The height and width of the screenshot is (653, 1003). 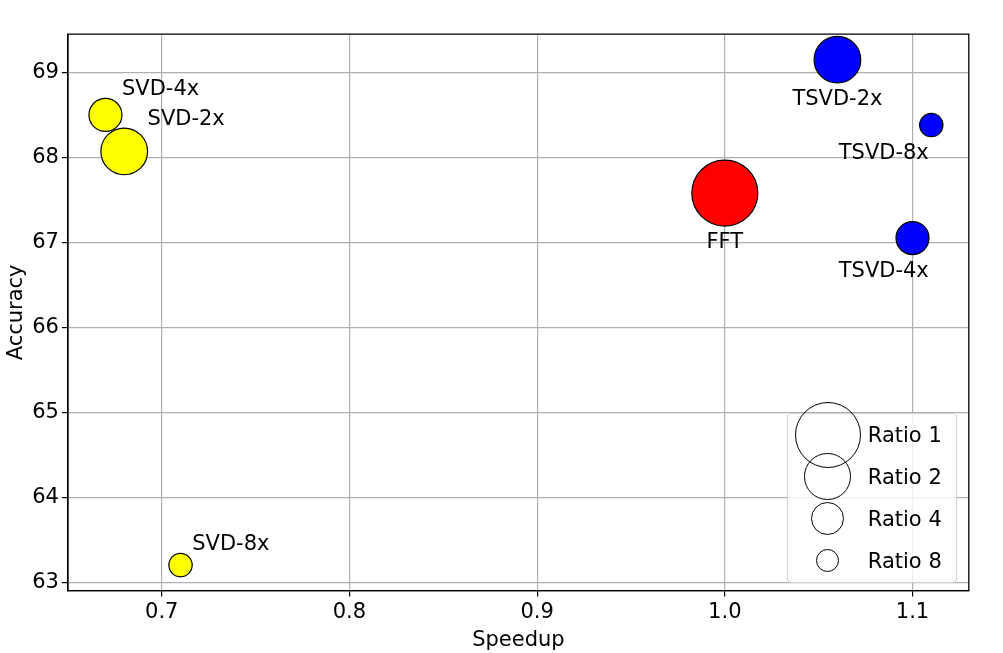 What do you see at coordinates (160, 88) in the screenshot?
I see `annotation: SVD-4x` at bounding box center [160, 88].